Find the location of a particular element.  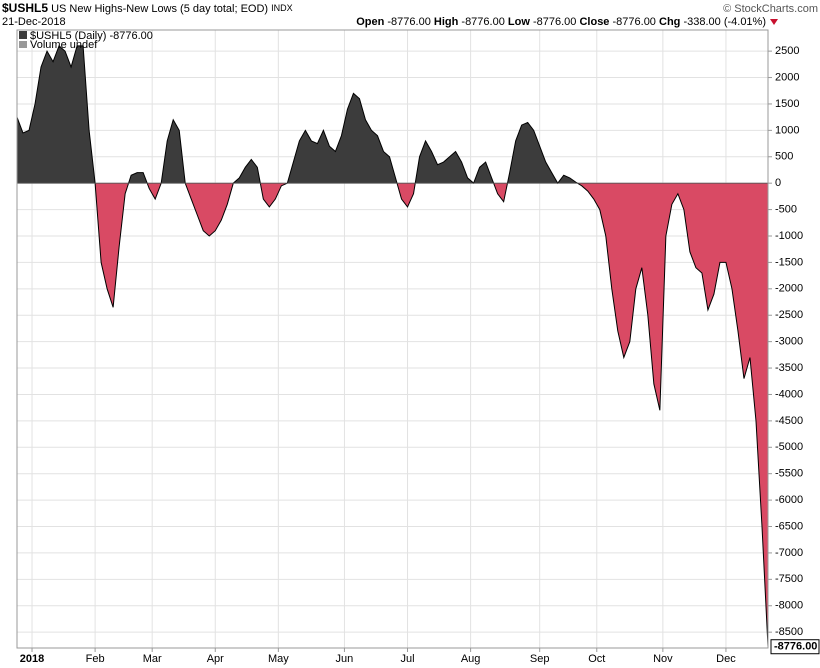

x-tick-label: Jul is located at coordinates (407, 659).